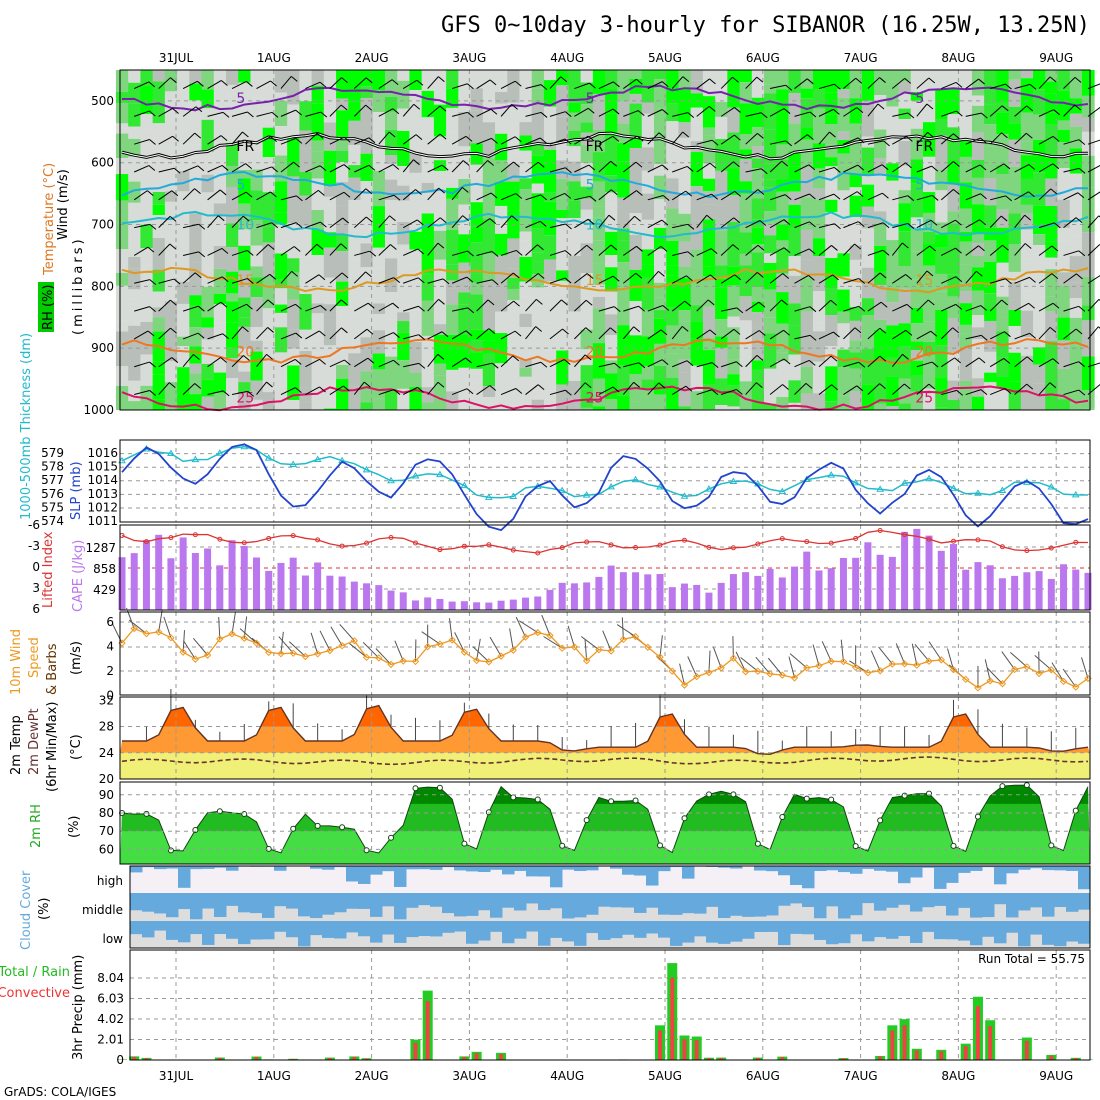 The height and width of the screenshot is (1100, 1100). I want to click on contour-label: 20, so click(924, 352).